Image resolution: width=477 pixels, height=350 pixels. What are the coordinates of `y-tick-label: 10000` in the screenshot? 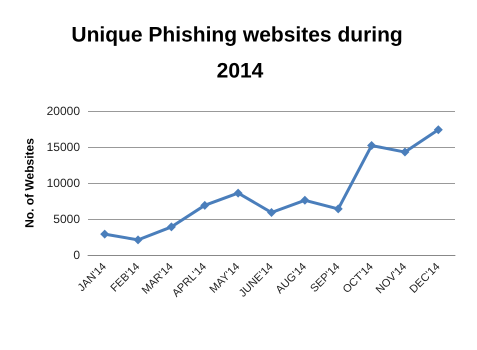 It's located at (63, 183).